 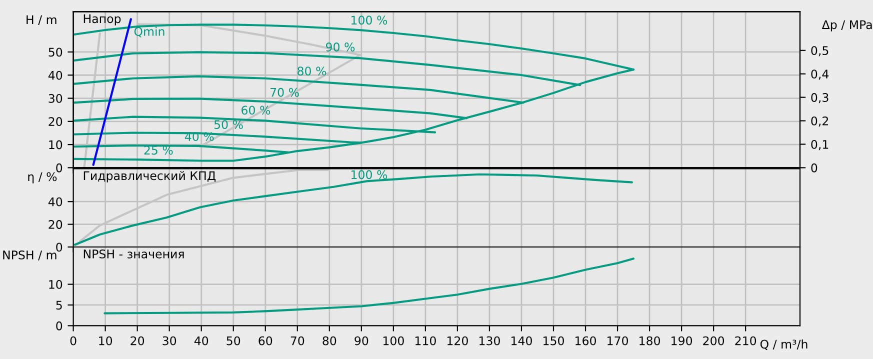 What do you see at coordinates (233, 341) in the screenshot?
I see `x-tick-label: 50` at bounding box center [233, 341].